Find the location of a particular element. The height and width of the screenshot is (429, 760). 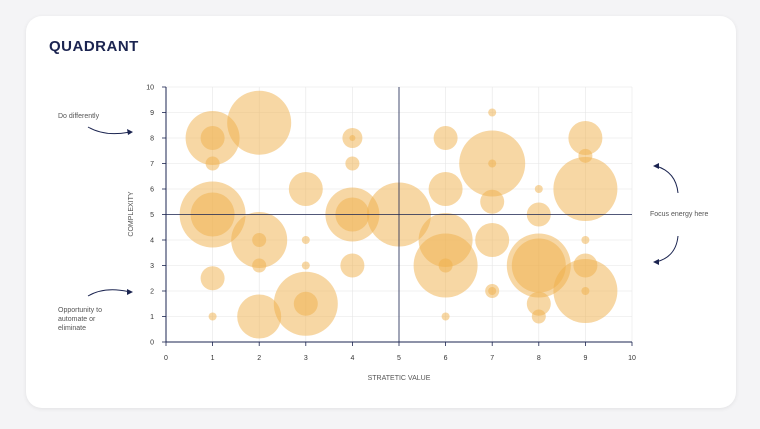

x-tick-label: 8 is located at coordinates (539, 358).